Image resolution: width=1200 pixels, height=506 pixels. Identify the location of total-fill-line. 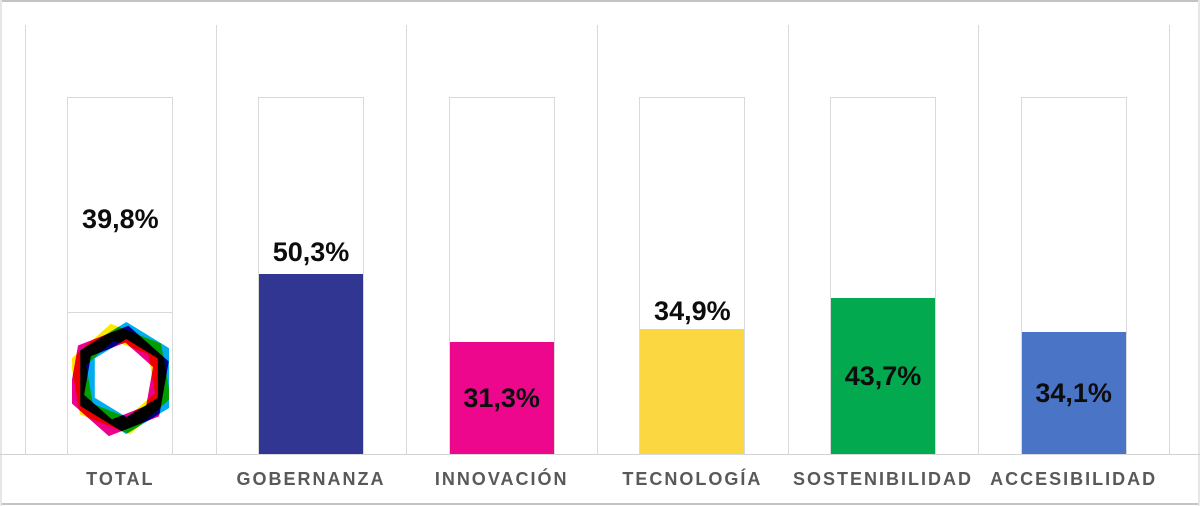
(120, 383).